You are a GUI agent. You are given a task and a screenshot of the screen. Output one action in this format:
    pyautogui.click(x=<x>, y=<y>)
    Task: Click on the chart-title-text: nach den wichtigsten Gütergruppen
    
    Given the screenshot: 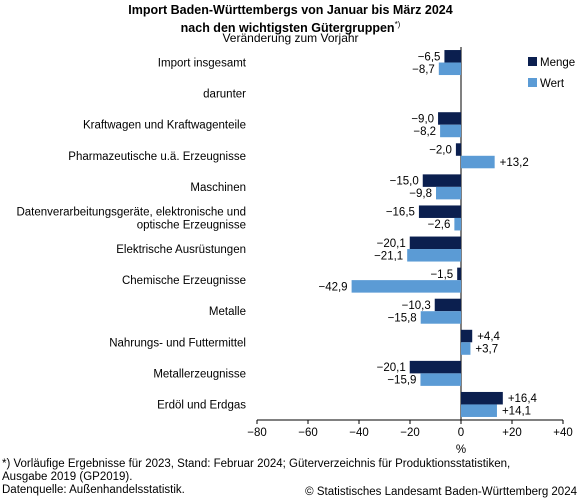 What is the action you would take?
    pyautogui.click(x=287, y=28)
    